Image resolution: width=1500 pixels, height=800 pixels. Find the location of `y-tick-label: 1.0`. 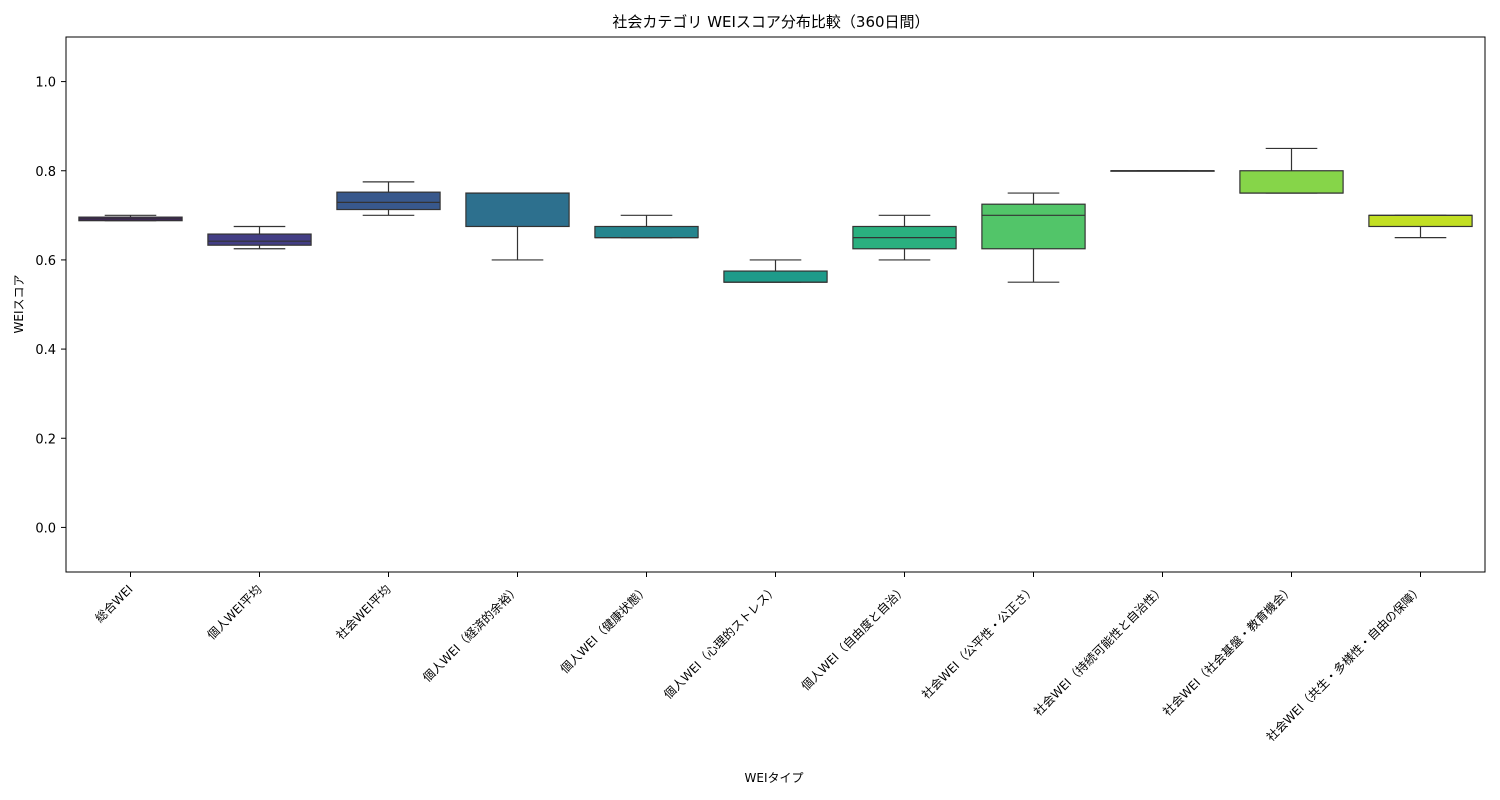

y-tick-label: 1.0 is located at coordinates (45, 83).